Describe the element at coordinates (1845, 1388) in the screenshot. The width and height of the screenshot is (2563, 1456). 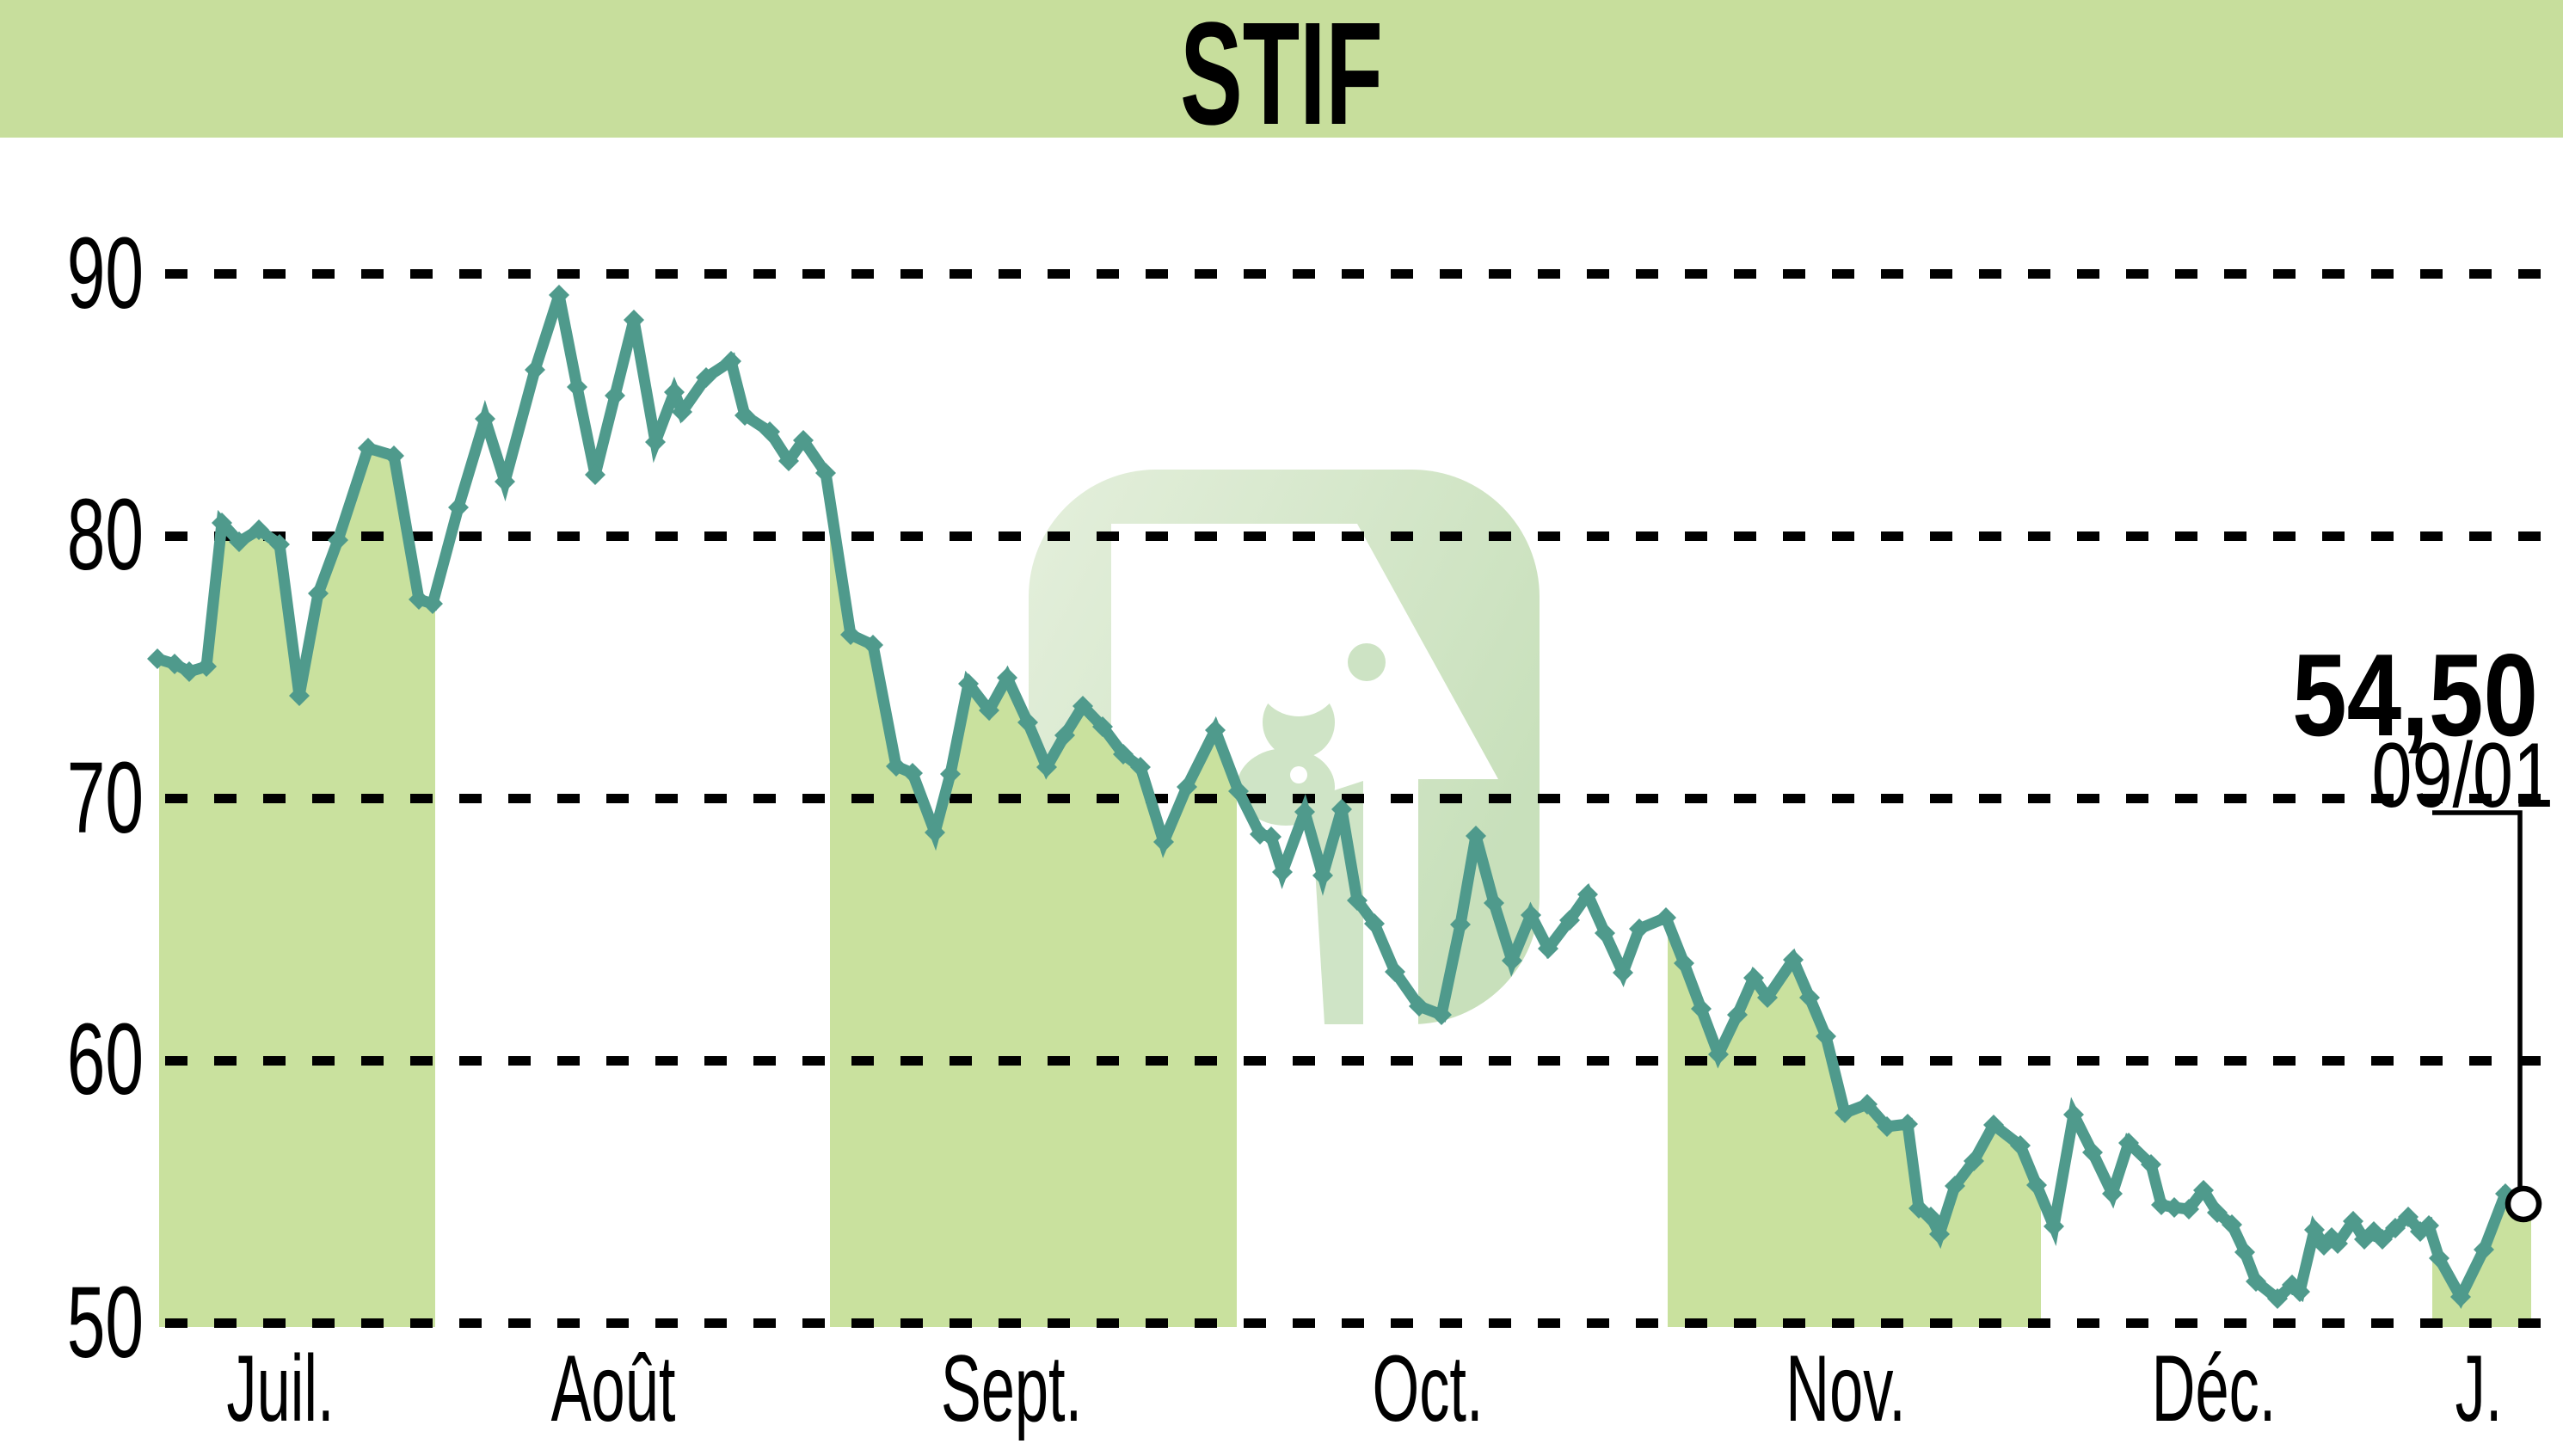
I see `svg-text: Nov.` at that location.